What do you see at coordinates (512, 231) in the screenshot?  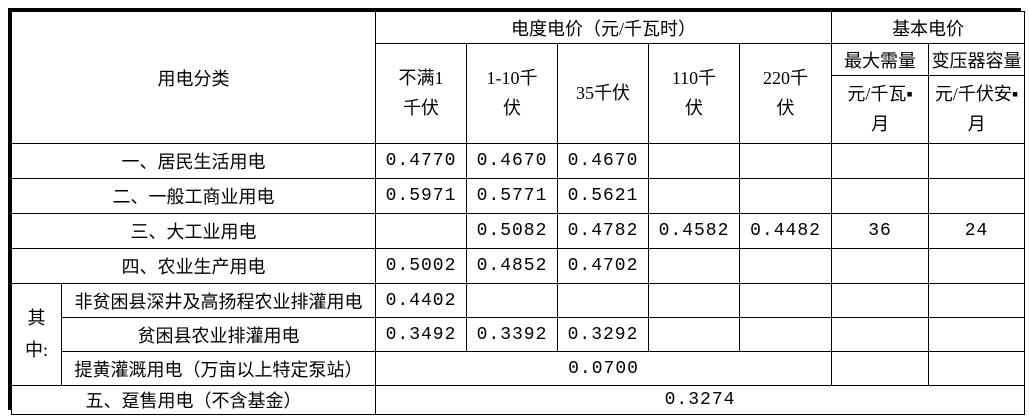 I see `price-cell: 0.5082` at bounding box center [512, 231].